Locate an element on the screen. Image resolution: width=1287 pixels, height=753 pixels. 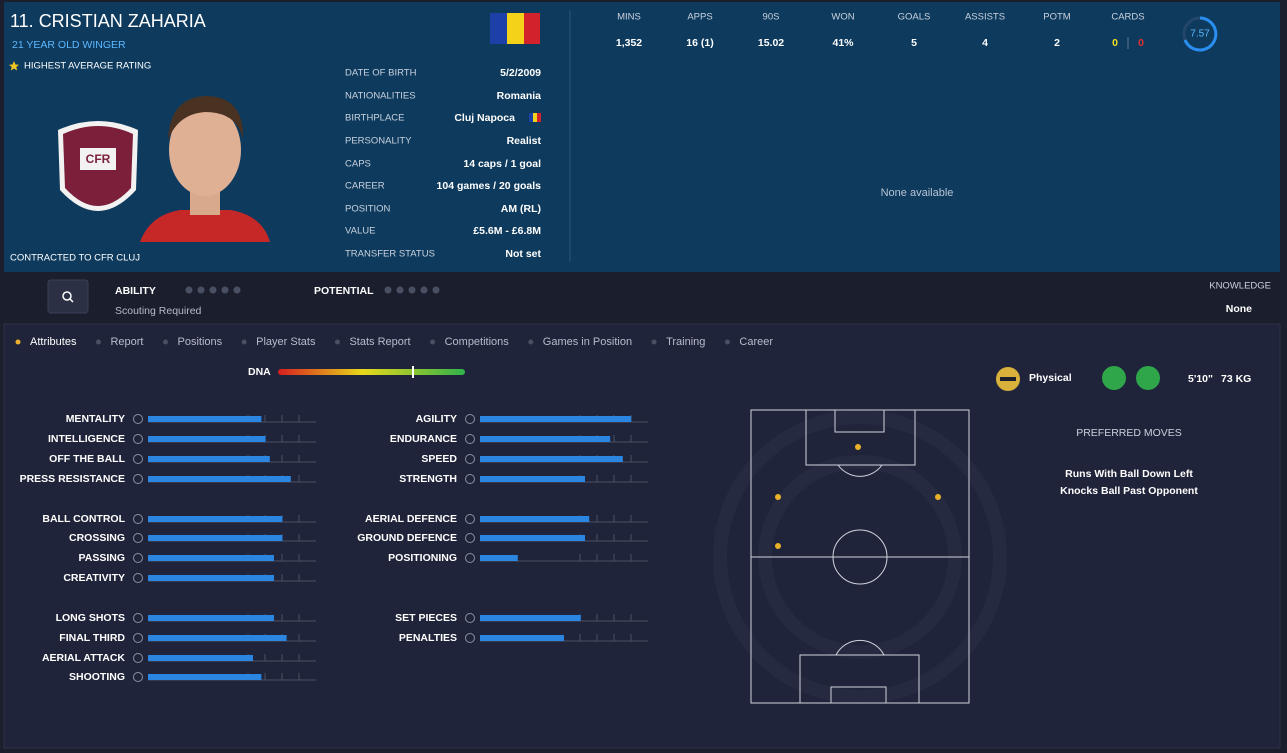
attribute-name: FINAL THIRD is located at coordinates (92, 638).